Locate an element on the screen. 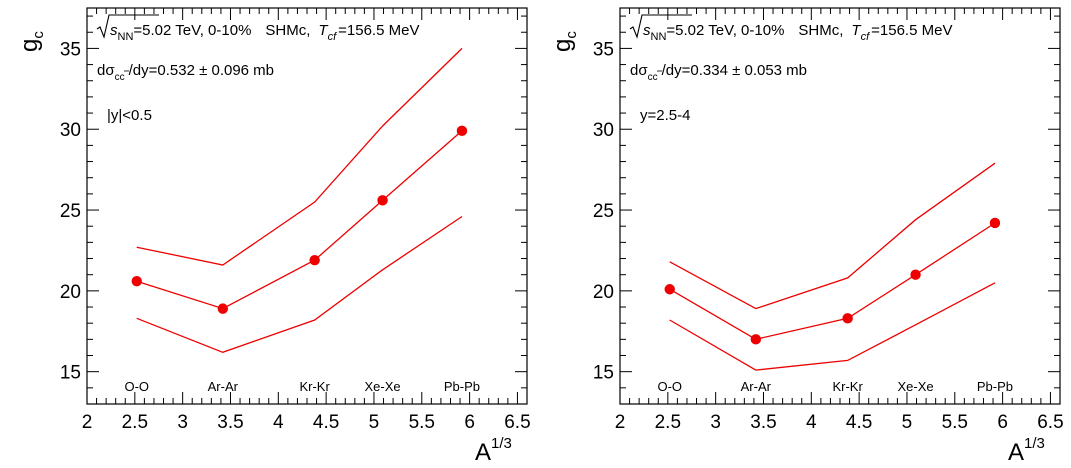 The height and width of the screenshot is (468, 1071). cross-section-annotation: dσcc/dy=0.532 ± 0.096 mb is located at coordinates (185, 72).